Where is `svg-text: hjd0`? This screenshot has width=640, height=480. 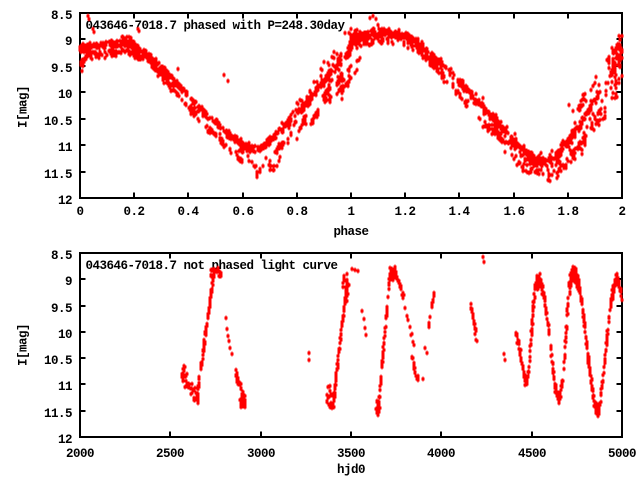
svg-text: hjd0 is located at coordinates (351, 470).